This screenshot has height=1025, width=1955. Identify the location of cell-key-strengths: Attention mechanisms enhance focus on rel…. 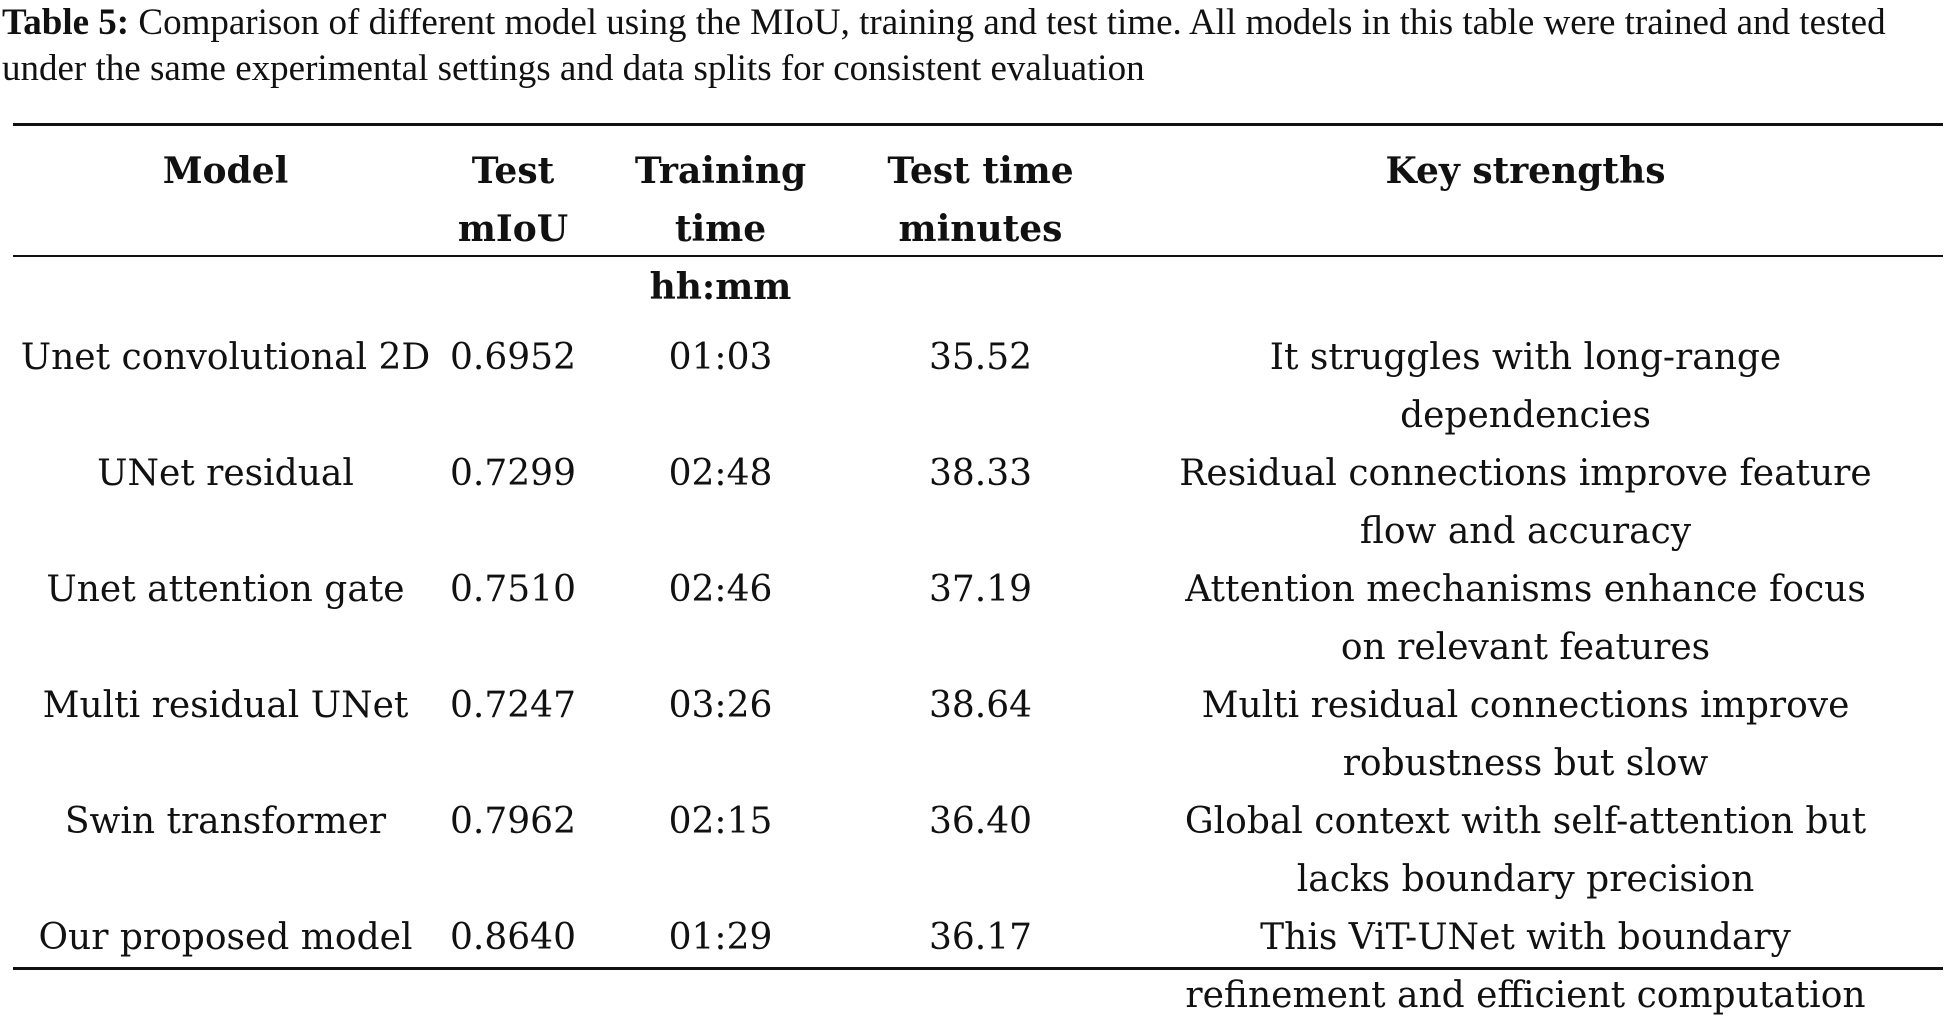
(1525, 619).